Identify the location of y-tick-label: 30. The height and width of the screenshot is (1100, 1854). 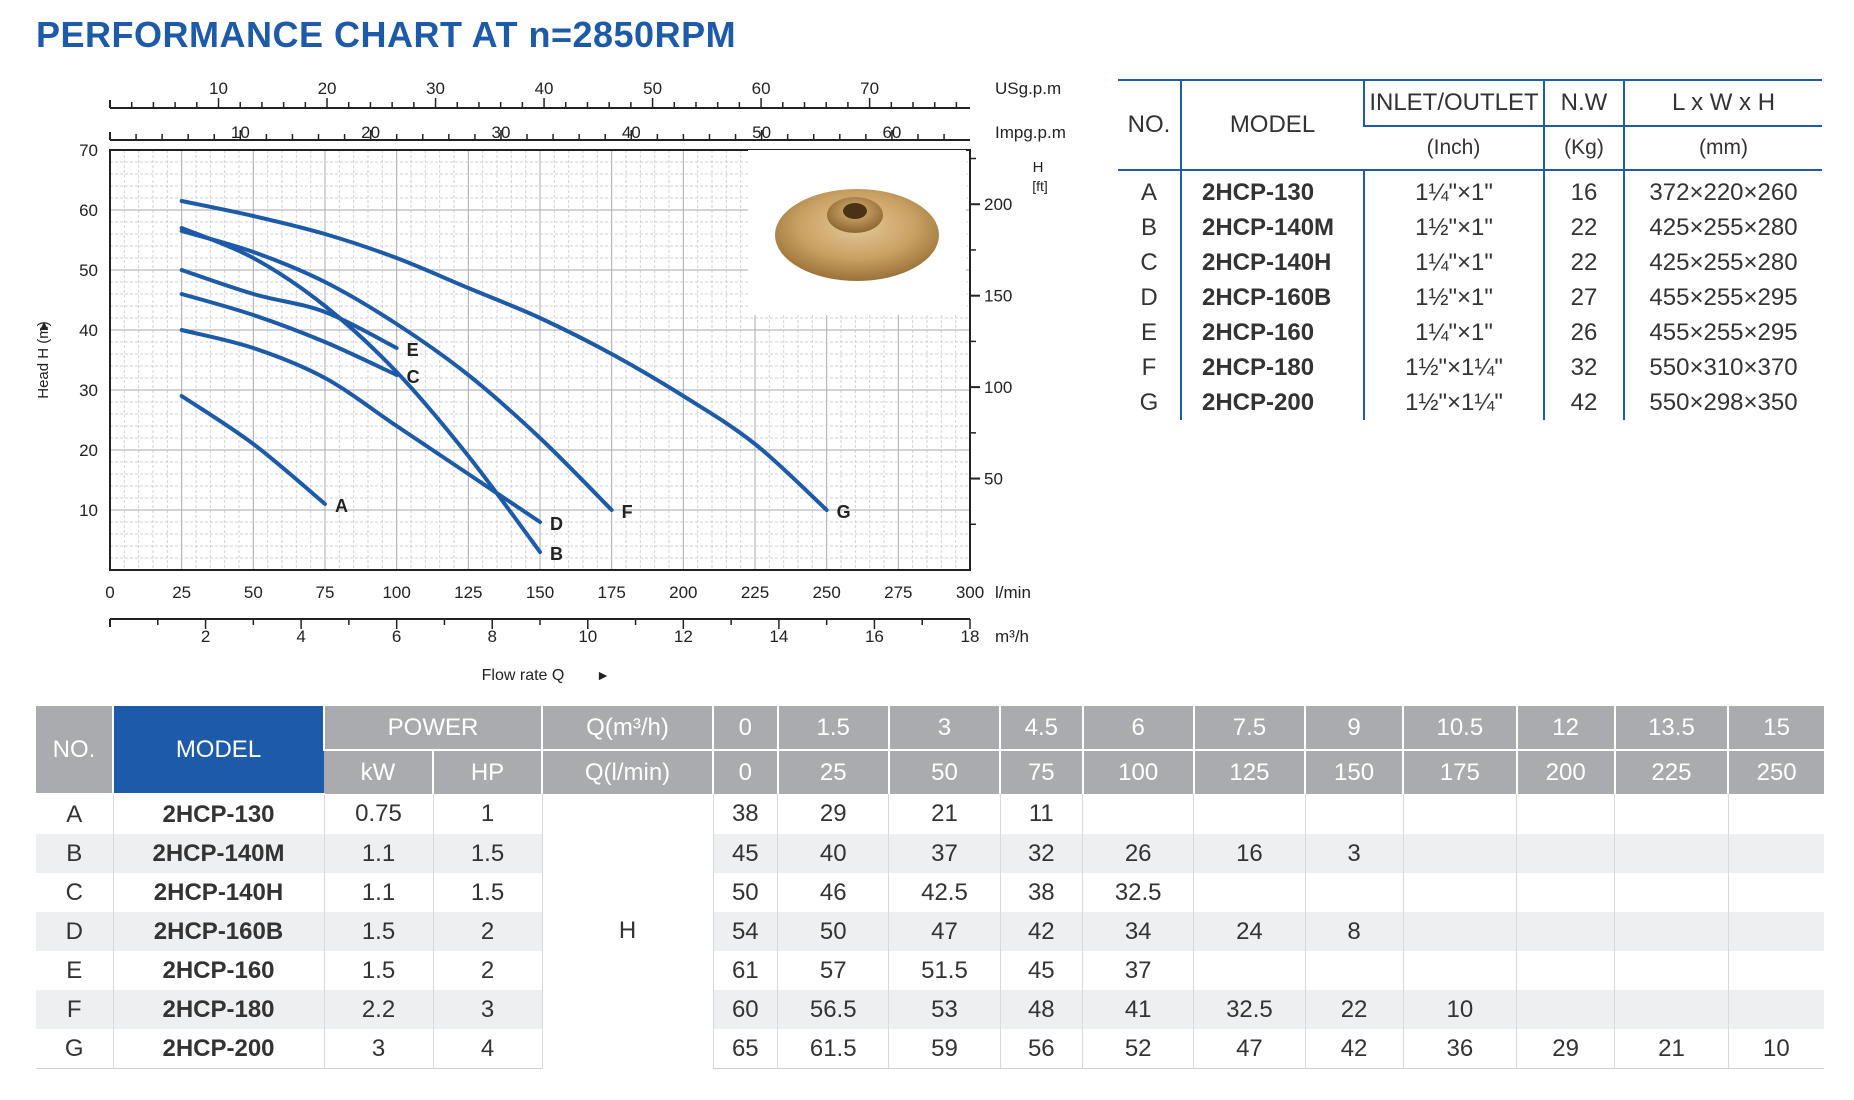
(88, 390).